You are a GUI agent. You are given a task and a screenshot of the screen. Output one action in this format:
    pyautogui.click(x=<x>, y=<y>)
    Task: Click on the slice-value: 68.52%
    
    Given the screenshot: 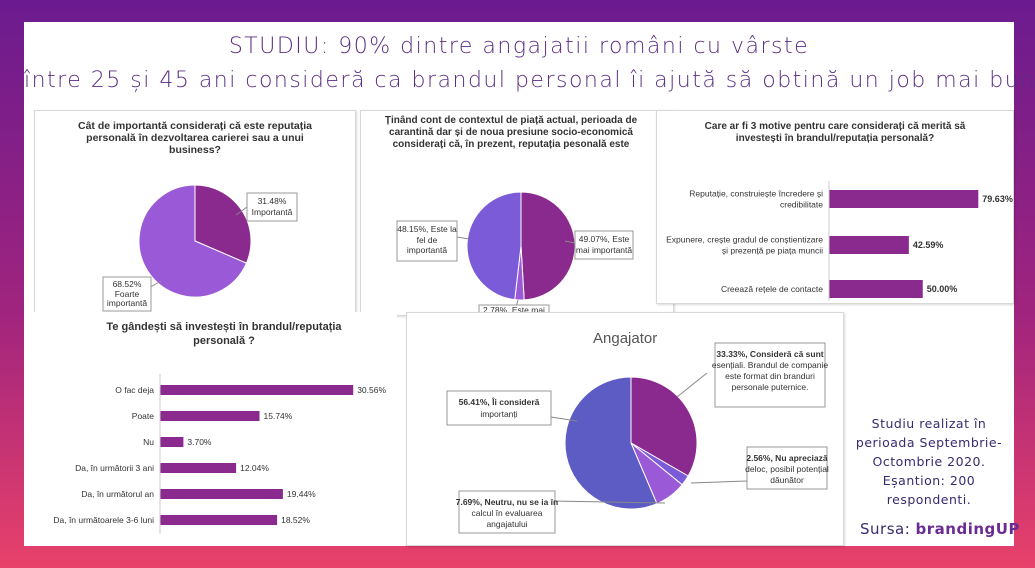 What is the action you would take?
    pyautogui.click(x=127, y=284)
    